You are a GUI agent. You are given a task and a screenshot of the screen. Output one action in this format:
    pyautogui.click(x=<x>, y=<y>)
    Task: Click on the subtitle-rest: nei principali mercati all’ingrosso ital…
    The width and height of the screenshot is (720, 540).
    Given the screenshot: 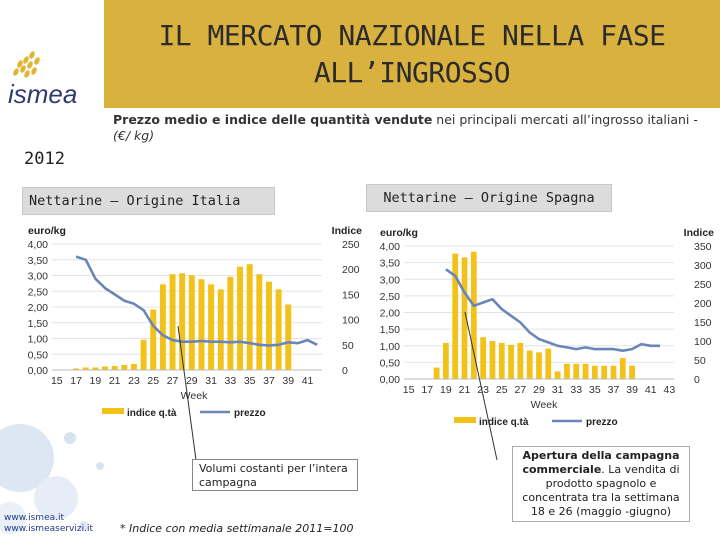 What is the action you would take?
    pyautogui.click(x=565, y=119)
    